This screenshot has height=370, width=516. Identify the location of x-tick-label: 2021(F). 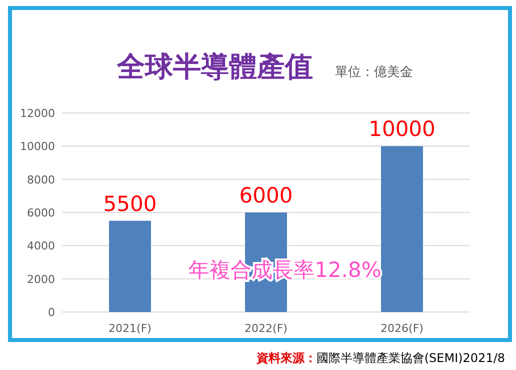
(130, 328).